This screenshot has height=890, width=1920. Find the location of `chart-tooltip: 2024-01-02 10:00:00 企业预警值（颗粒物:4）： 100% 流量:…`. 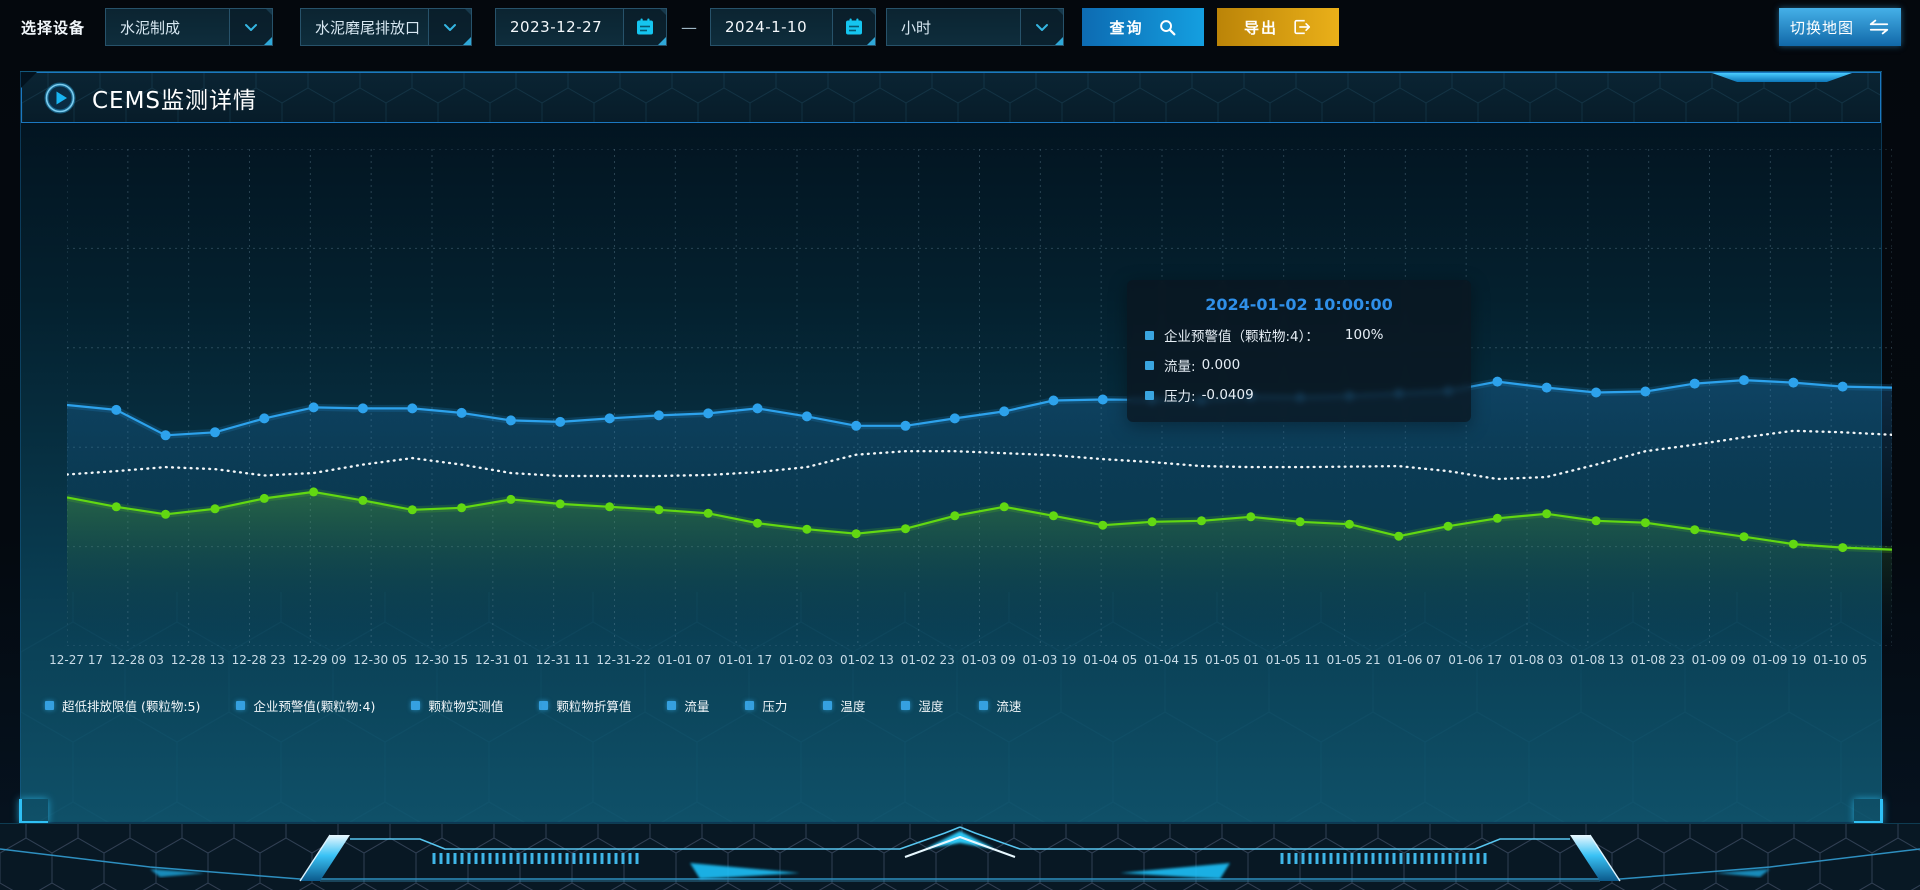

chart-tooltip: 2024-01-02 10:00:00 企业预警值（颗粒物:4）： 100% 流量:… is located at coordinates (1299, 351).